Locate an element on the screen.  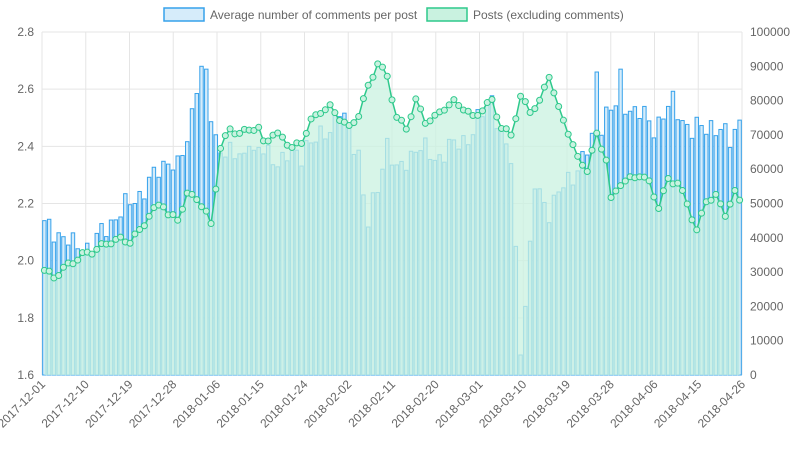
y-left-tick-label: 2.6 is located at coordinates (25, 89).